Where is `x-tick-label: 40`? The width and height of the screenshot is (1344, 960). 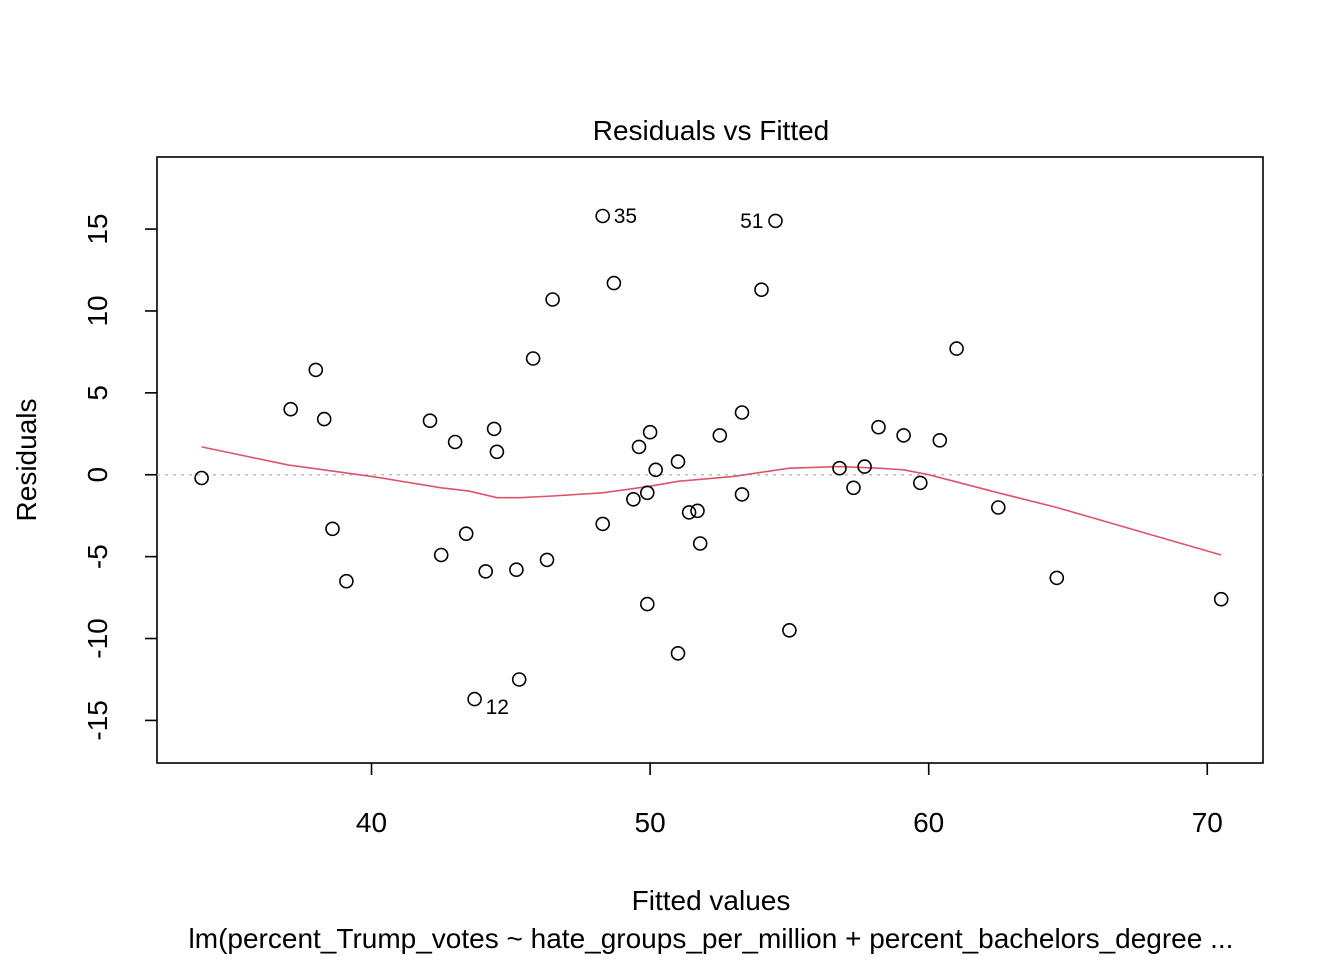 x-tick-label: 40 is located at coordinates (371, 822).